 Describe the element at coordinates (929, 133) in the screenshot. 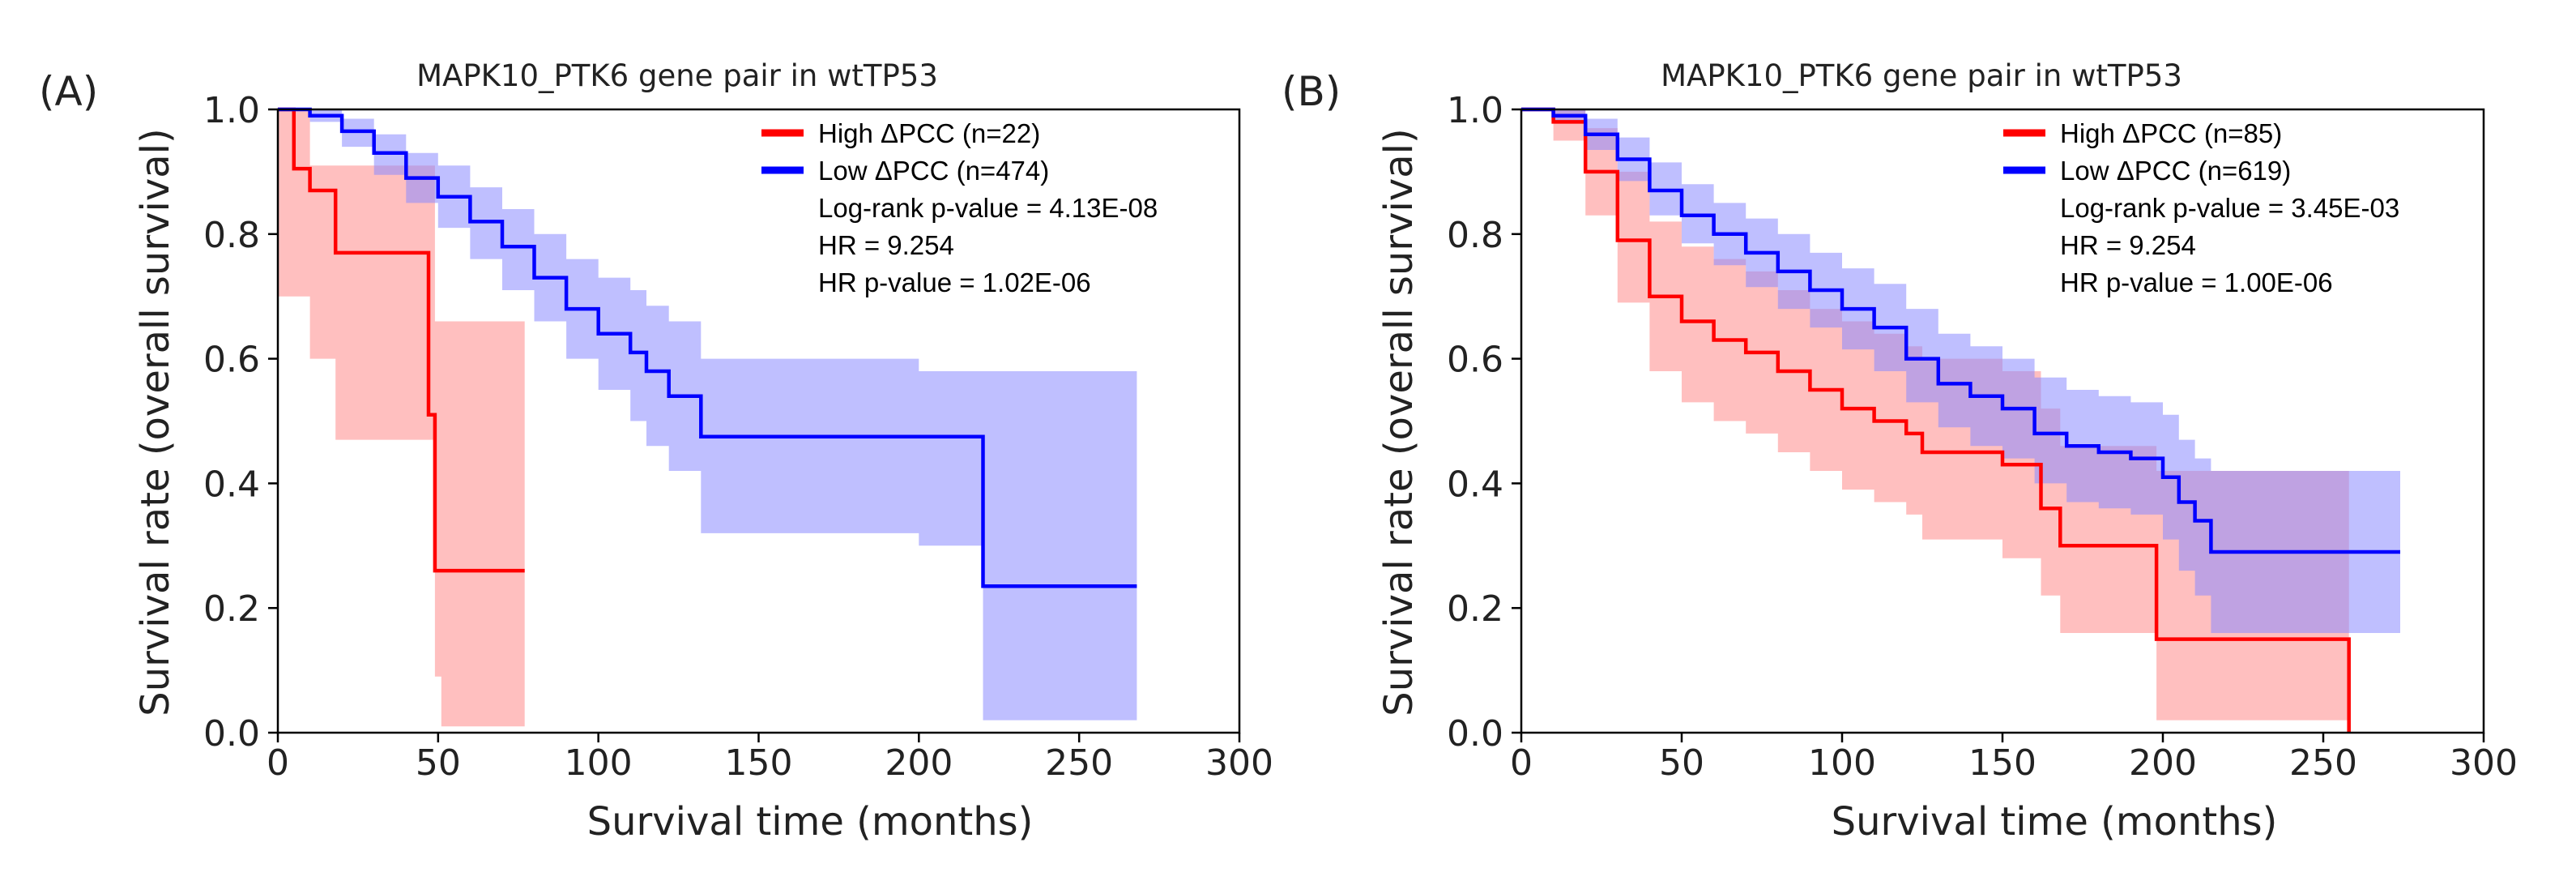

I see `legend-high-label: High ΔPCC (n=22)` at that location.